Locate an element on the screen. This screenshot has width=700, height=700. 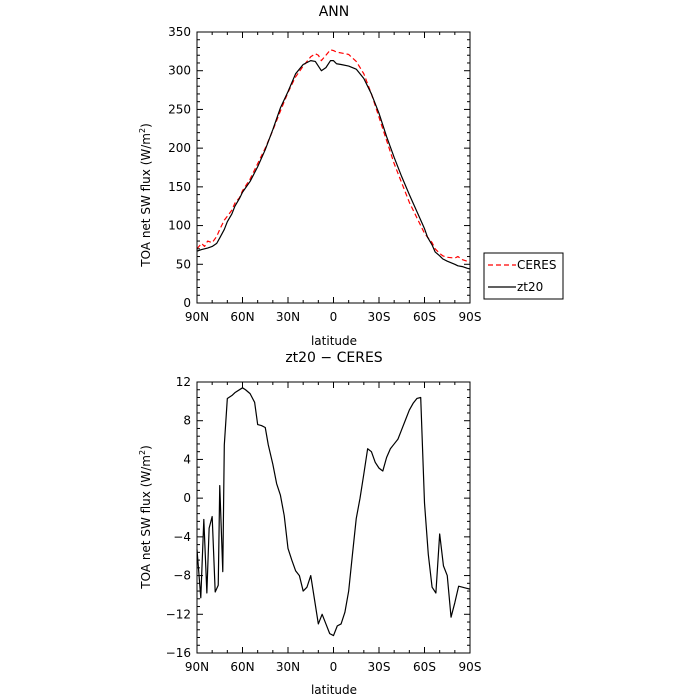
bottom-x-axis-label: latitude is located at coordinates (334, 690).